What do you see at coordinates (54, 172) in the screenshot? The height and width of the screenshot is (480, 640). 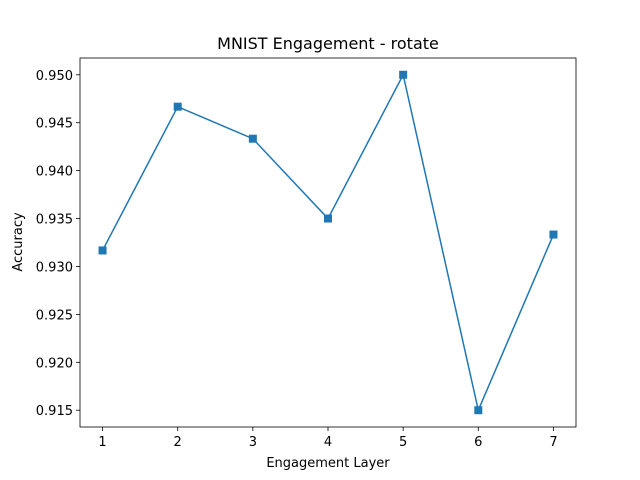 I see `y-tick-label: 0.940` at bounding box center [54, 172].